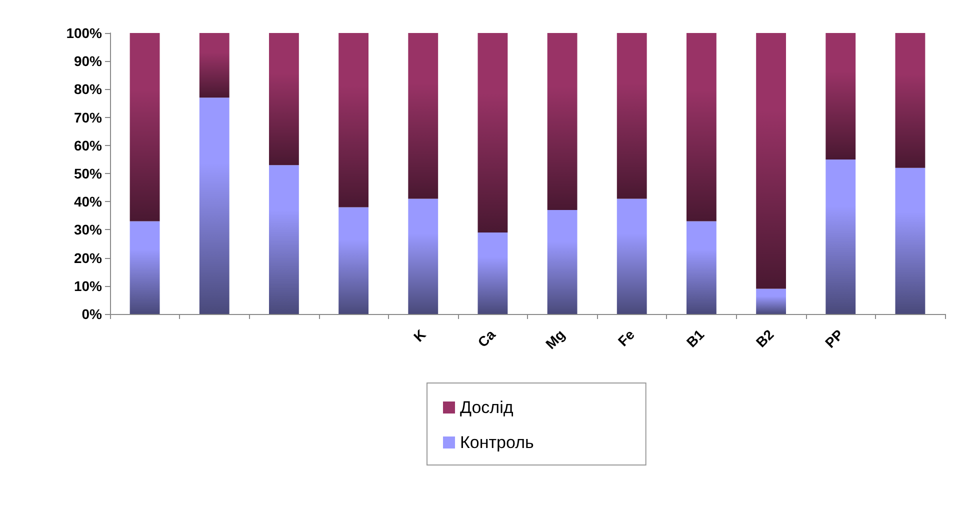 This screenshot has width=955, height=513. What do you see at coordinates (834, 338) in the screenshot?
I see `x-tick-label: PP` at bounding box center [834, 338].